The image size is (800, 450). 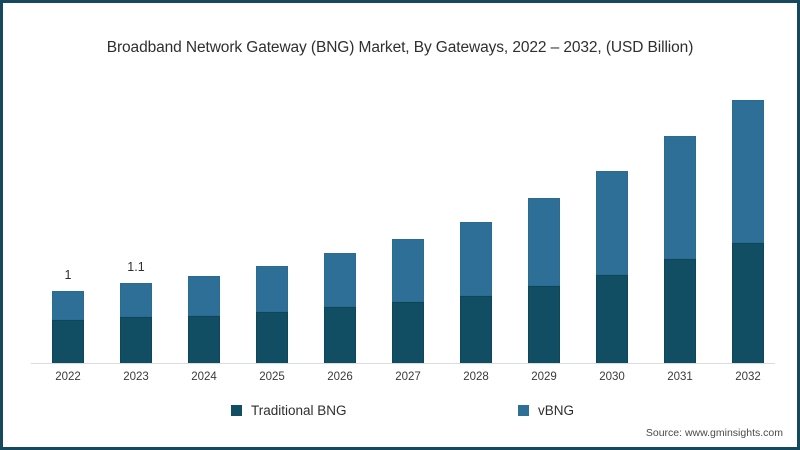 What do you see at coordinates (68, 274) in the screenshot?
I see `bar-value-label: 1` at bounding box center [68, 274].